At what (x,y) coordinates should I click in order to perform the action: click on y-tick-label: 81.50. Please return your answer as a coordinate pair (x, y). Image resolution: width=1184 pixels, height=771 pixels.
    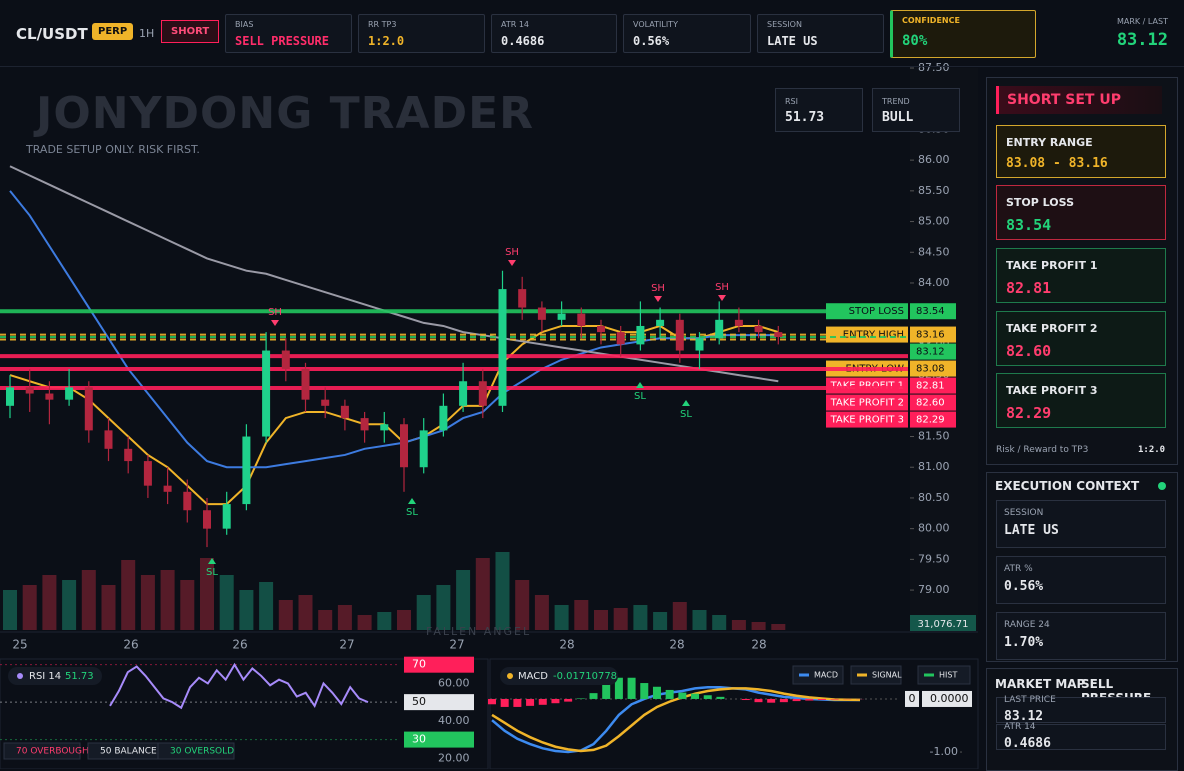
    Looking at the image, I should click on (934, 436).